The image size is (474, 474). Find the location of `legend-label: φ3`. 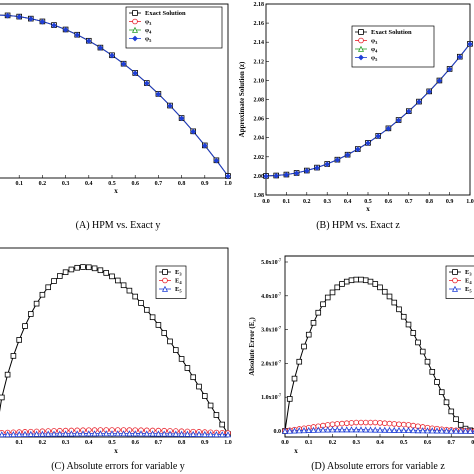

legend-label: φ3 is located at coordinates (148, 23).